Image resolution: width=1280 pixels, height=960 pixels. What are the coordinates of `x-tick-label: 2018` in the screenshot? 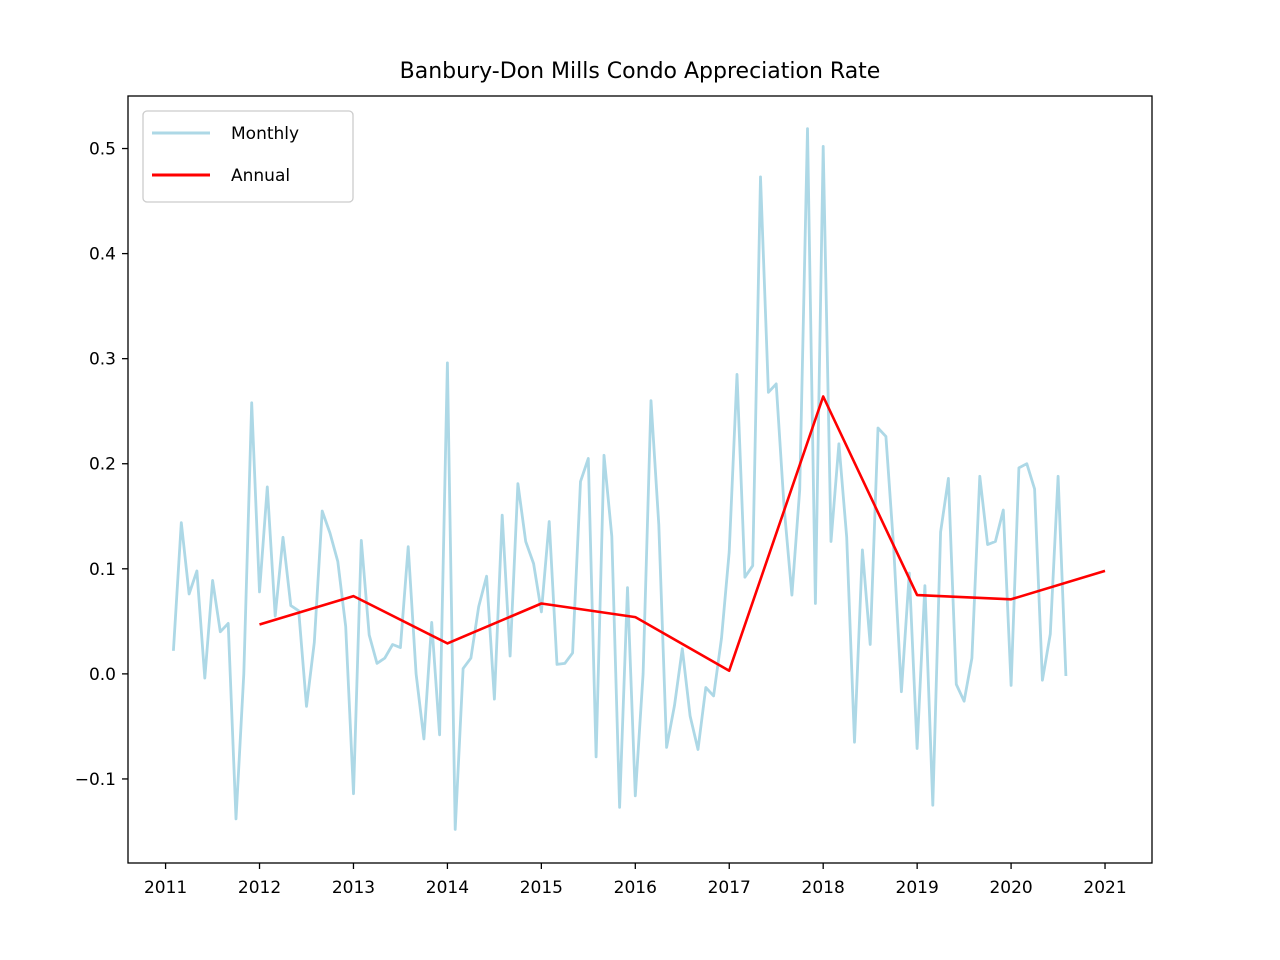 It's located at (823, 888).